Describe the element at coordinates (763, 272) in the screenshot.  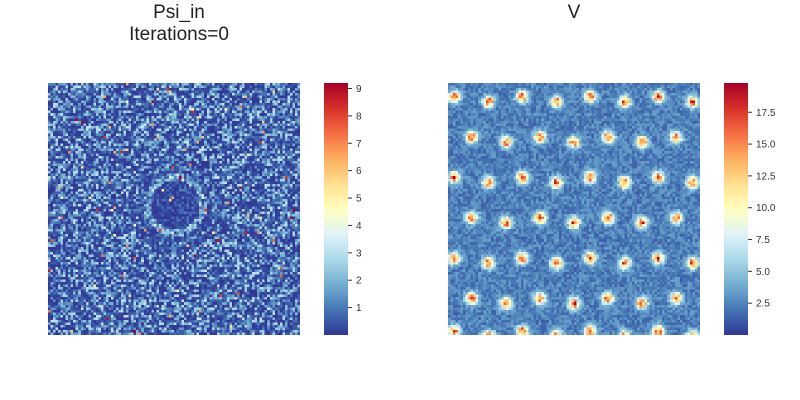
I see `colorbar-tick-label: 5.0` at that location.